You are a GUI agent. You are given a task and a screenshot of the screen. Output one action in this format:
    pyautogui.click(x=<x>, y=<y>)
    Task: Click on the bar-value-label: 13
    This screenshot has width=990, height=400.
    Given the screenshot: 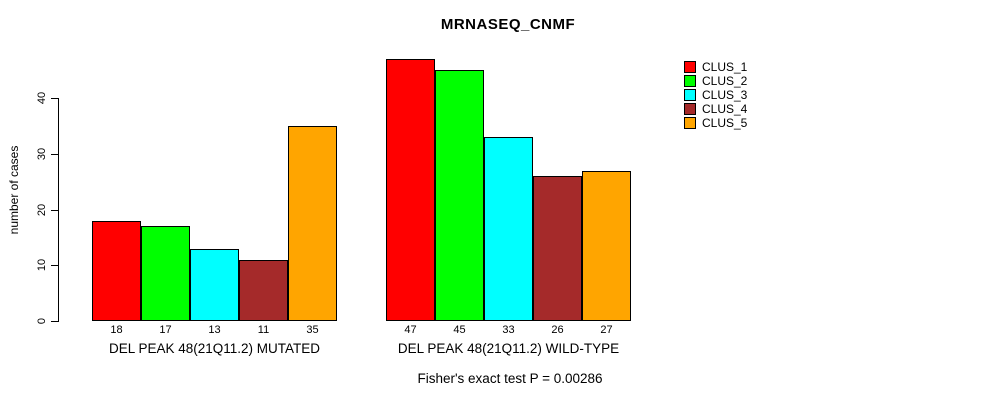 What is the action you would take?
    pyautogui.click(x=214, y=330)
    